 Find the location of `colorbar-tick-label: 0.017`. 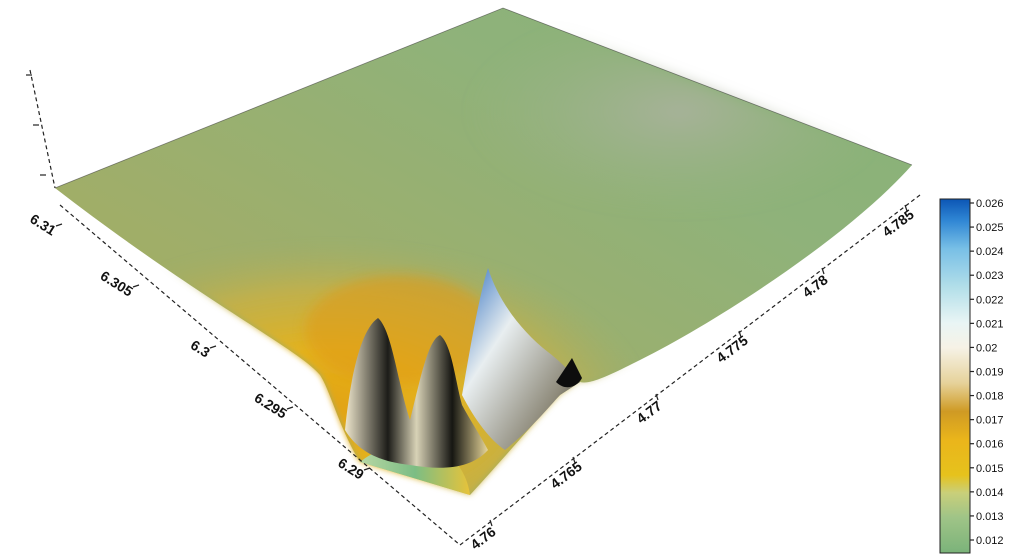

colorbar-tick-label: 0.017 is located at coordinates (990, 421).